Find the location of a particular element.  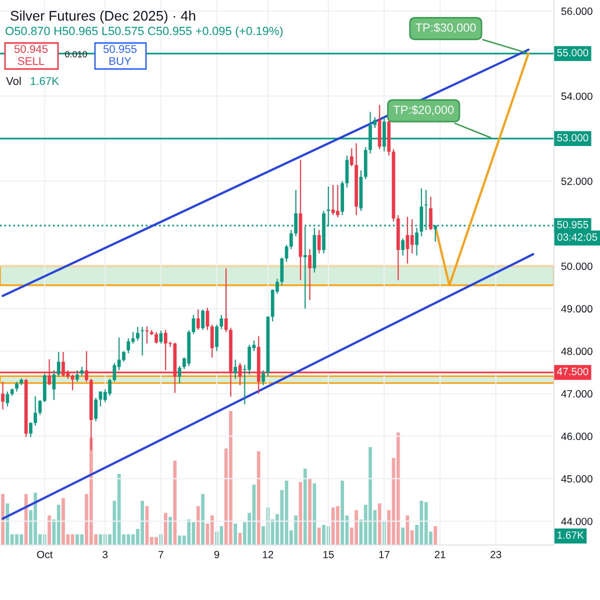

x-tick-label: Oct is located at coordinates (45, 554).